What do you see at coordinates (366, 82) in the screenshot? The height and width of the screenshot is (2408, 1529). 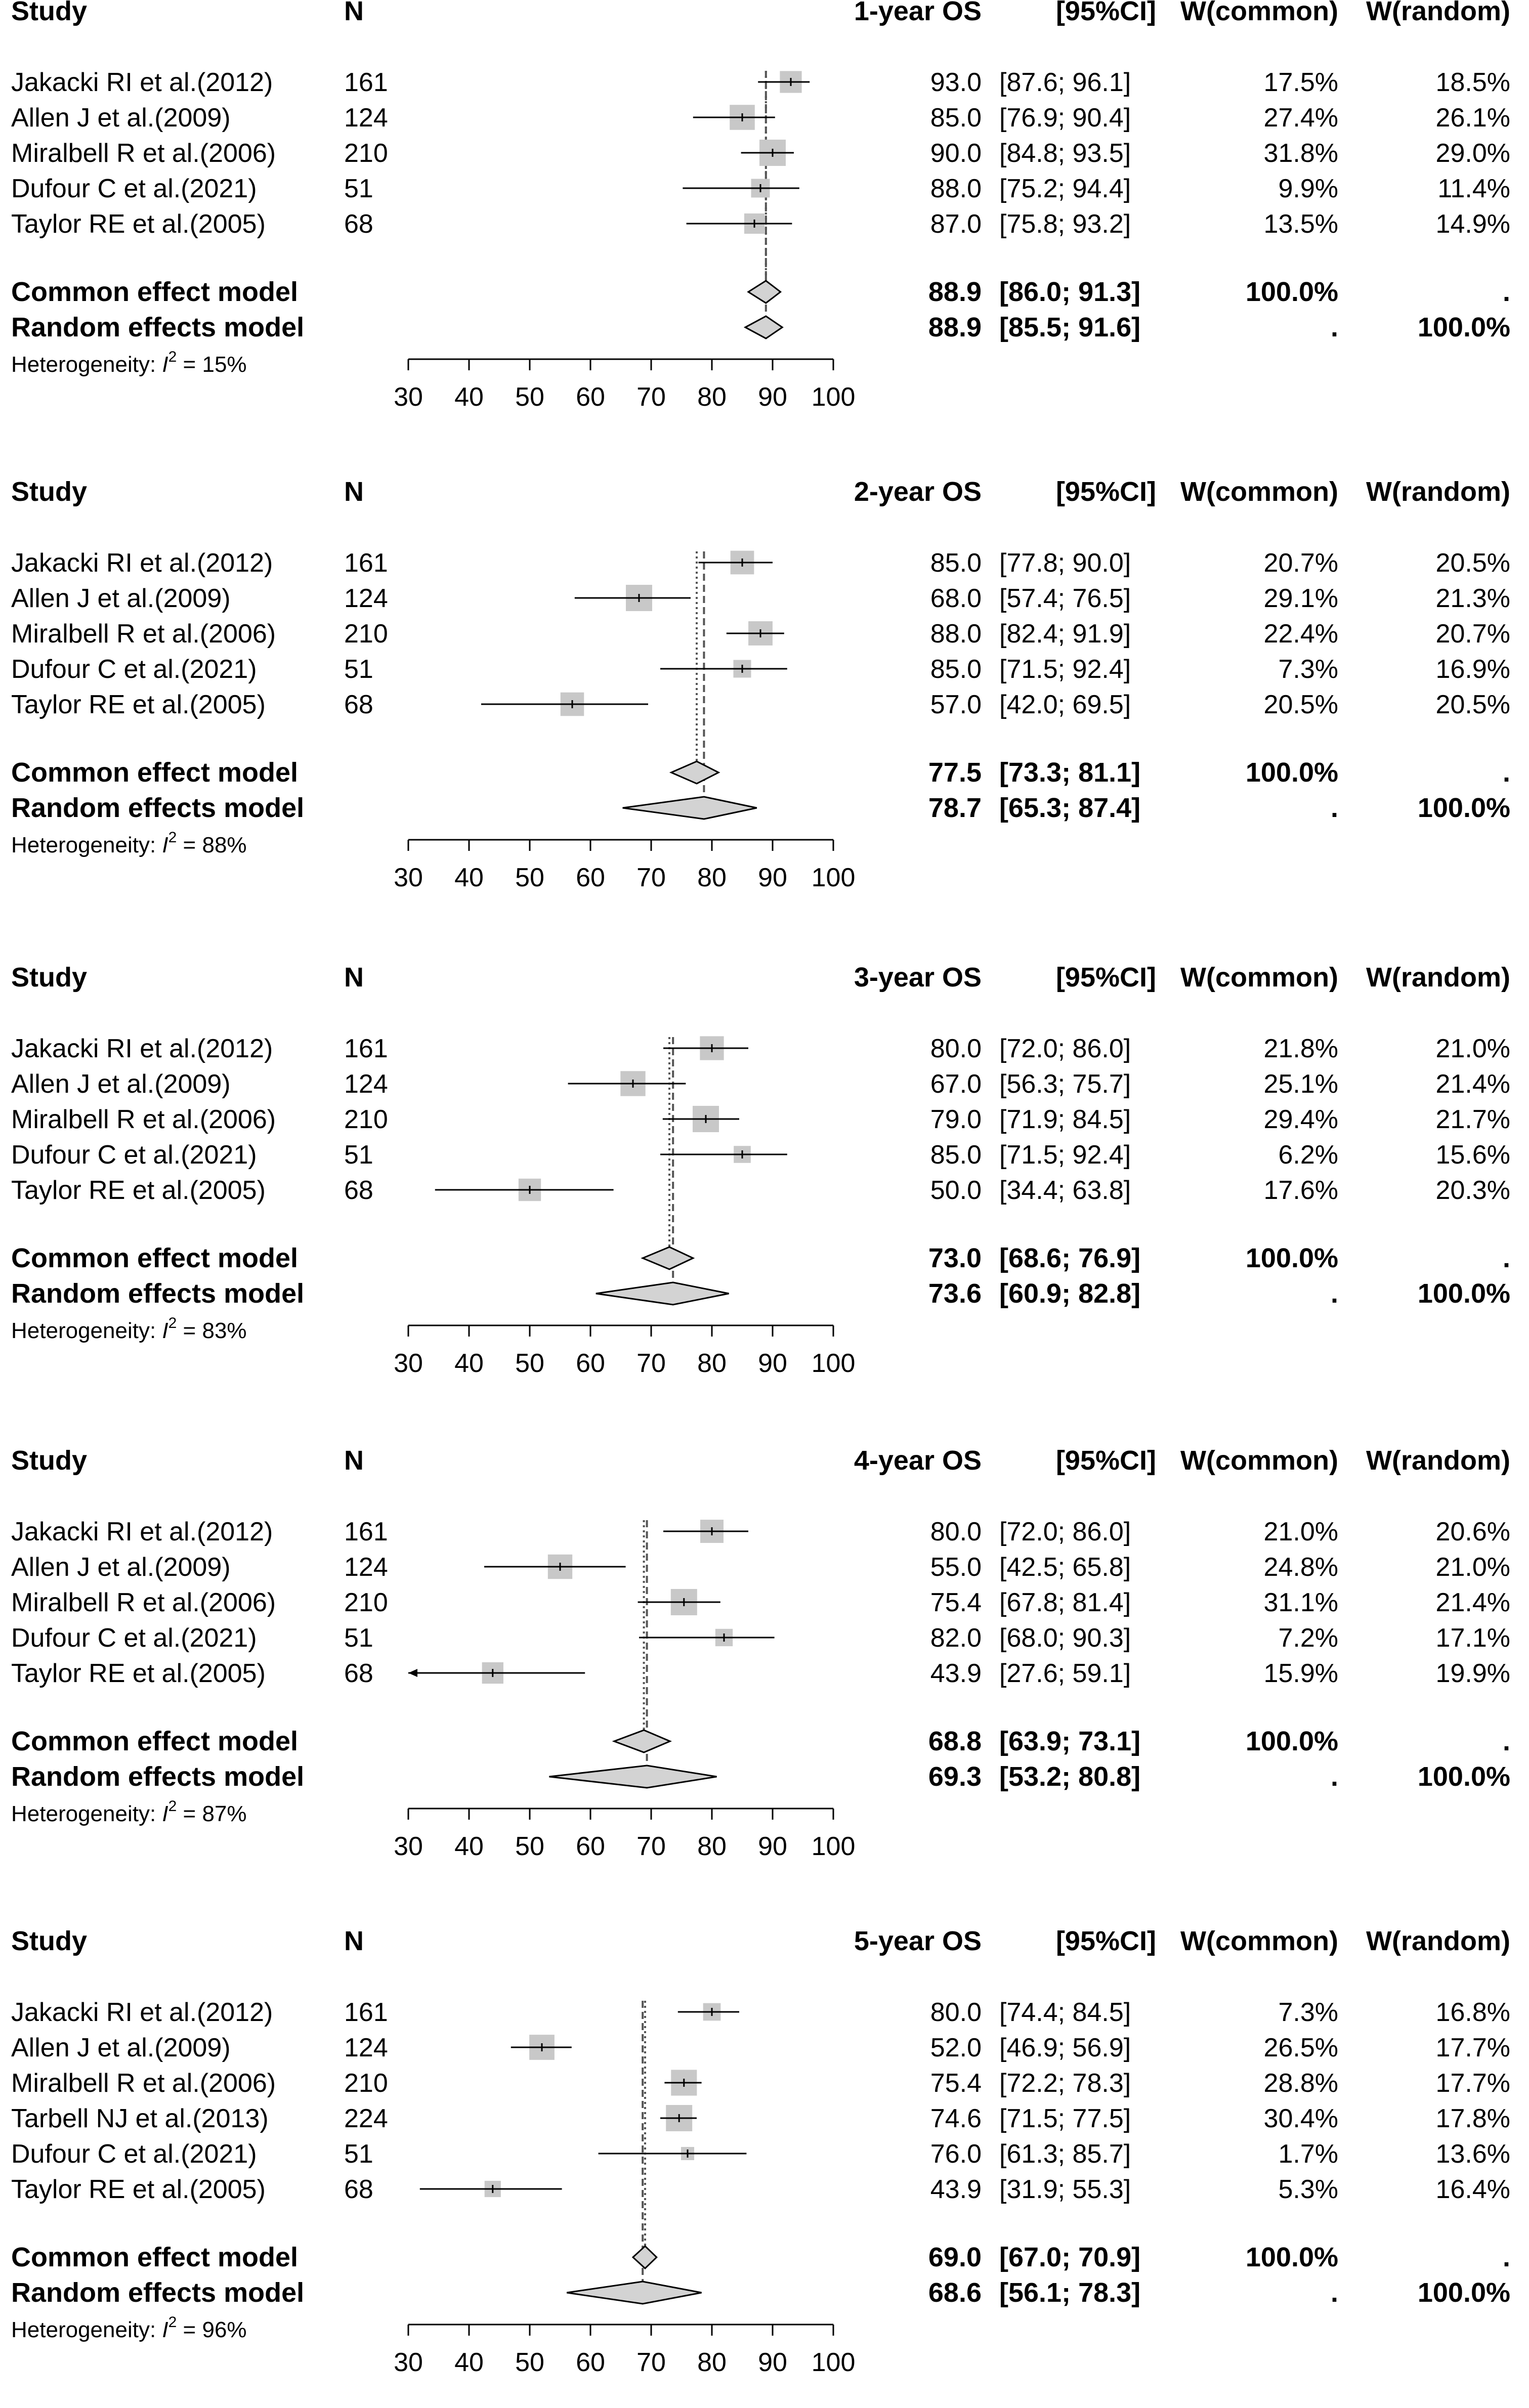 I see `study-n: 161` at bounding box center [366, 82].